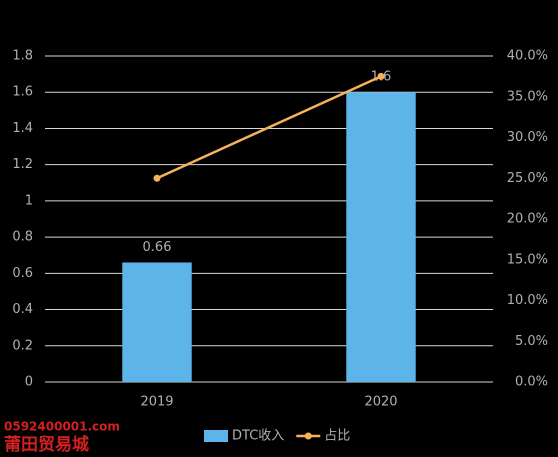 This screenshot has height=457, width=558. What do you see at coordinates (22, 56) in the screenshot?
I see `y-tick-label: 1.8` at bounding box center [22, 56].